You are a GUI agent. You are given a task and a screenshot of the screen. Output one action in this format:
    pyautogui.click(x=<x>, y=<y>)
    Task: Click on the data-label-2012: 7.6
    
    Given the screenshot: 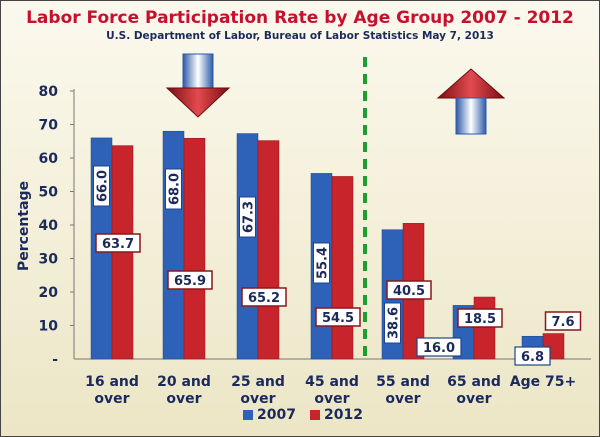 What is the action you would take?
    pyautogui.click(x=562, y=322)
    